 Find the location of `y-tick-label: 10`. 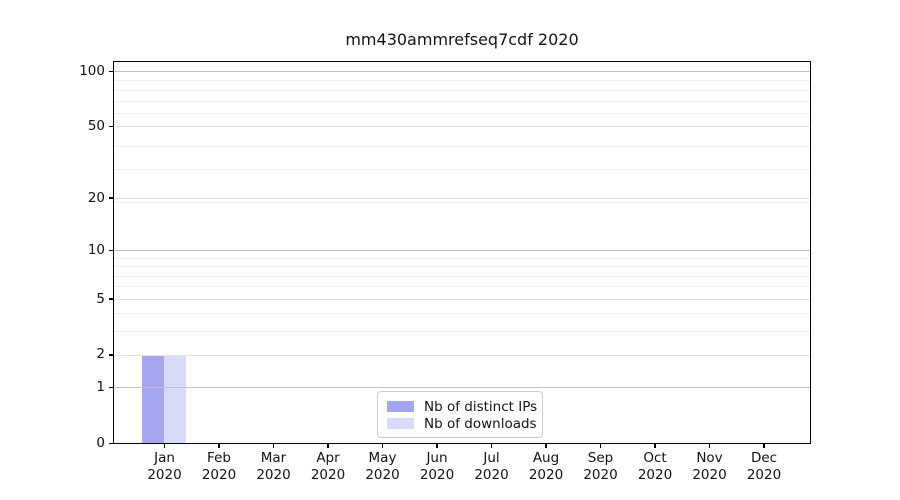

y-tick-label: 10 is located at coordinates (96, 249).